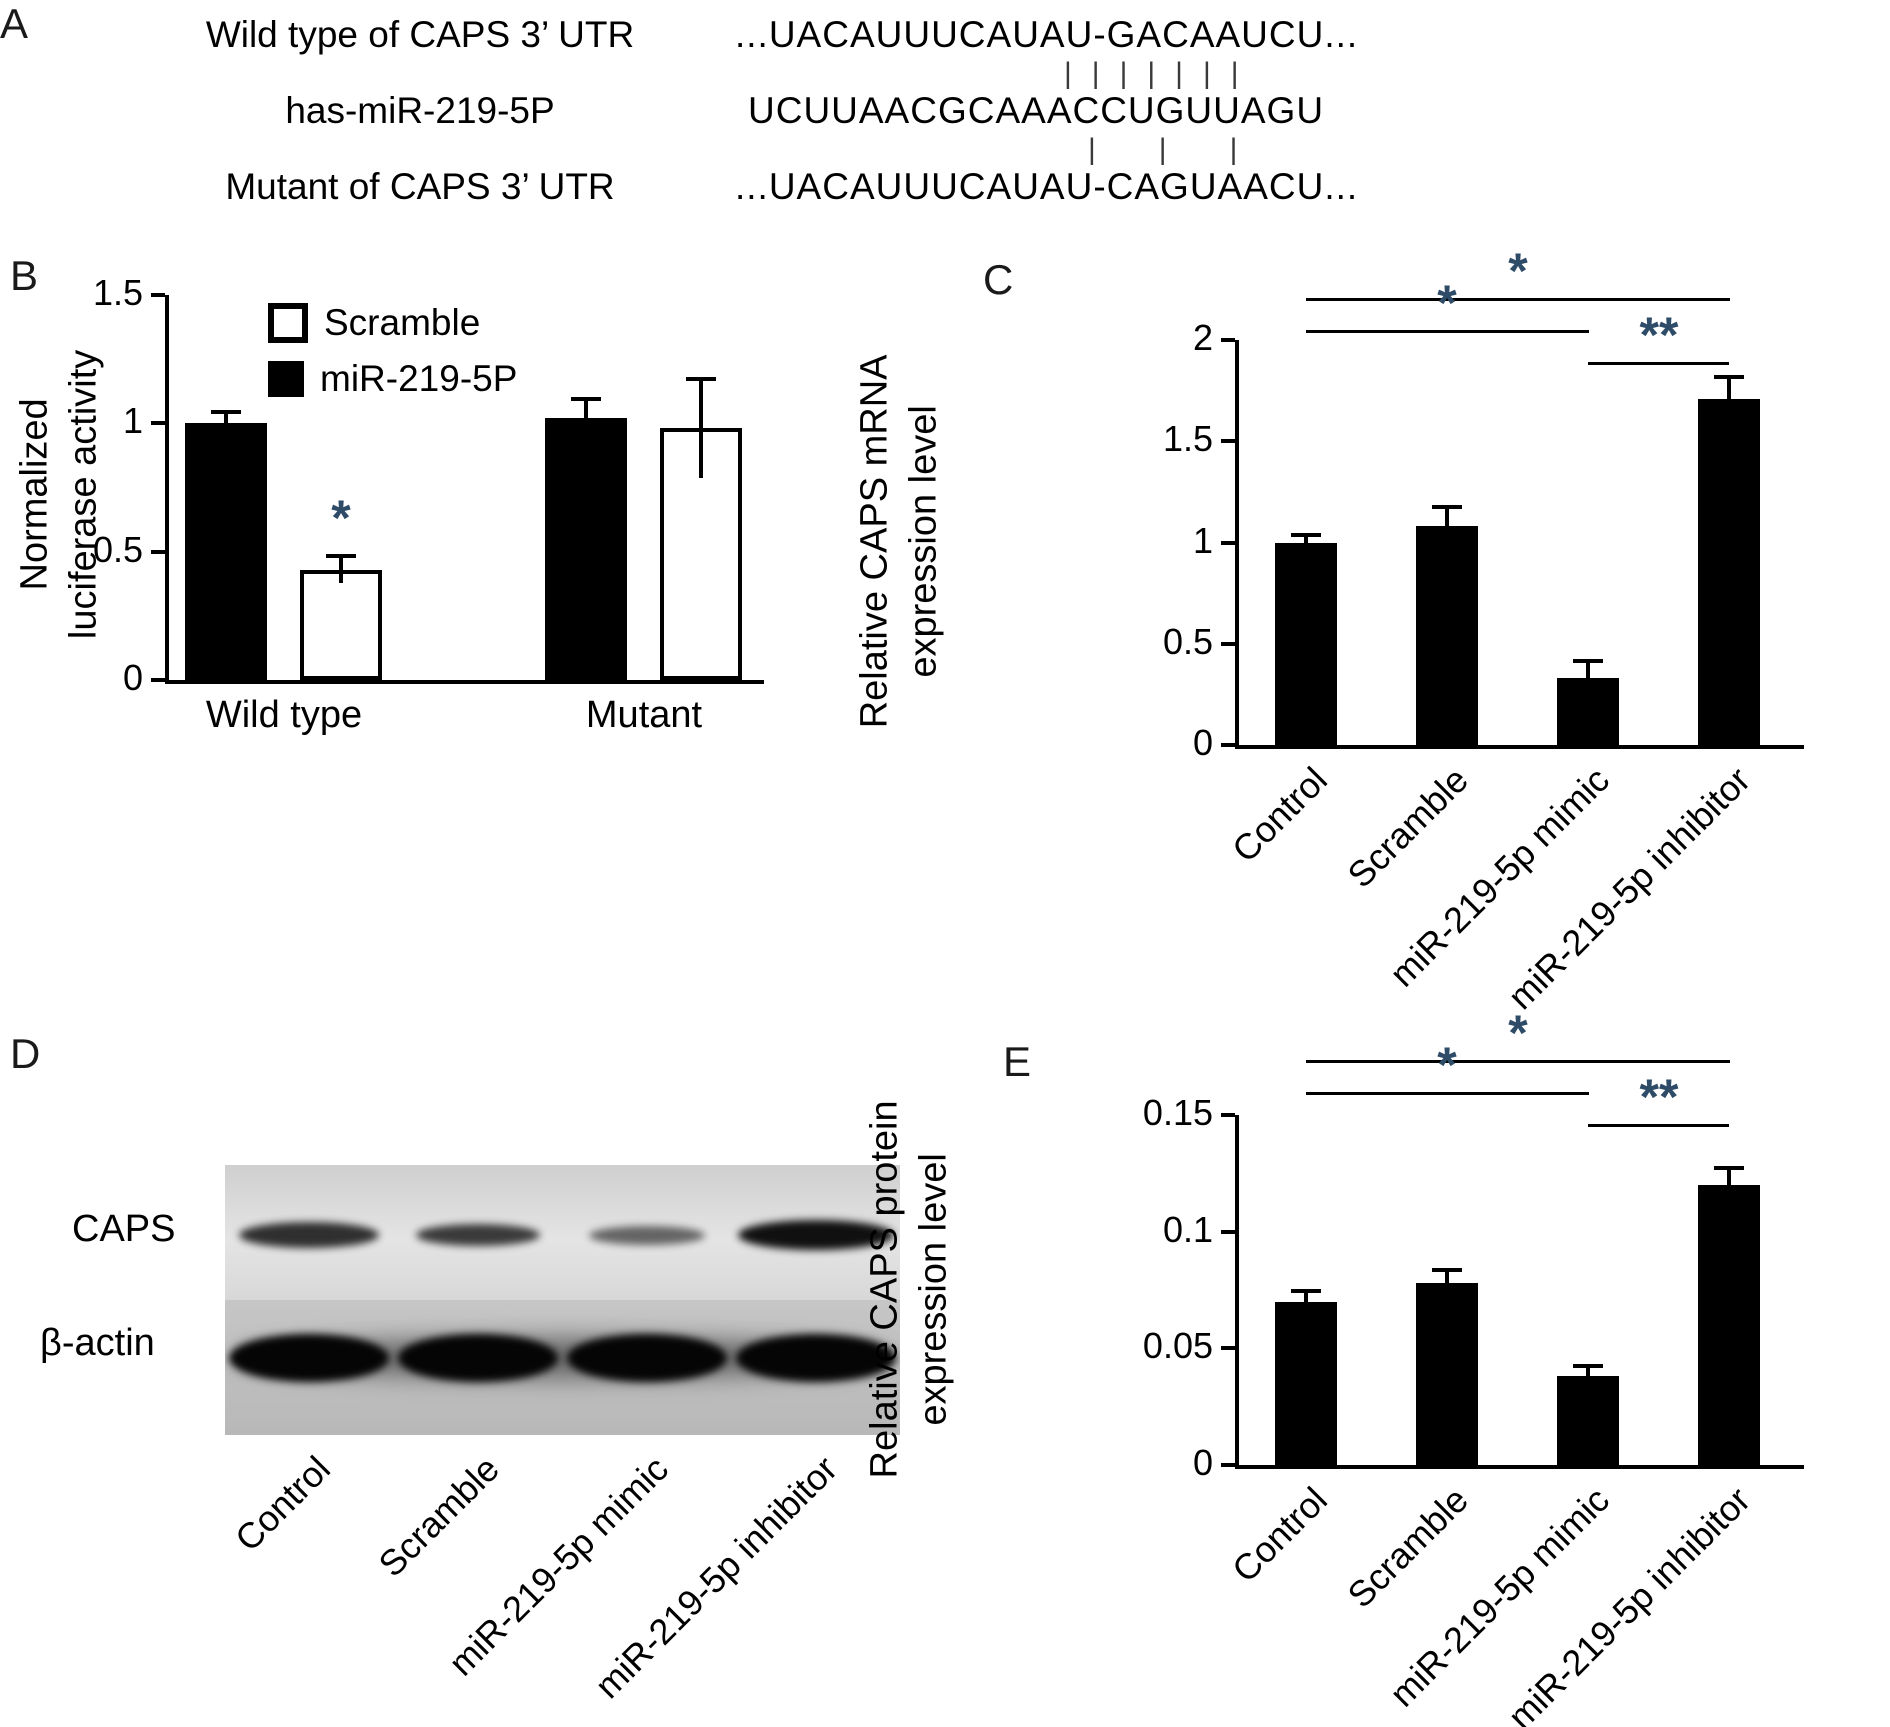 Image resolution: width=1890 pixels, height=1727 pixels. Describe the element at coordinates (420, 34) in the screenshot. I see `sequence-name-wildtype: Wild type of CAPS 3’ UTR` at that location.